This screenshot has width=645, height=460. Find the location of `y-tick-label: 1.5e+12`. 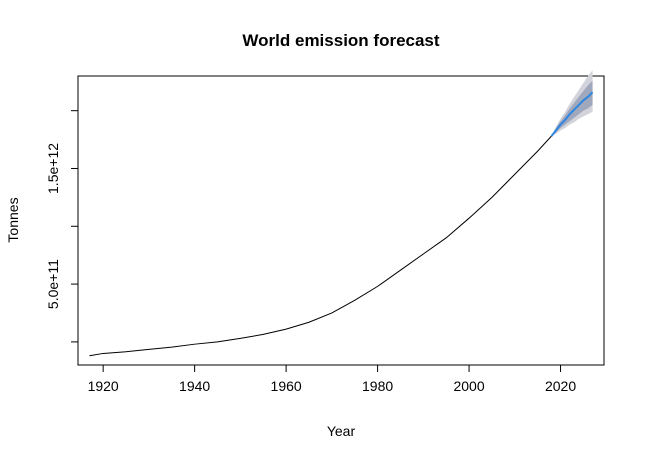

y-tick-label: 1.5e+12 is located at coordinates (53, 168).